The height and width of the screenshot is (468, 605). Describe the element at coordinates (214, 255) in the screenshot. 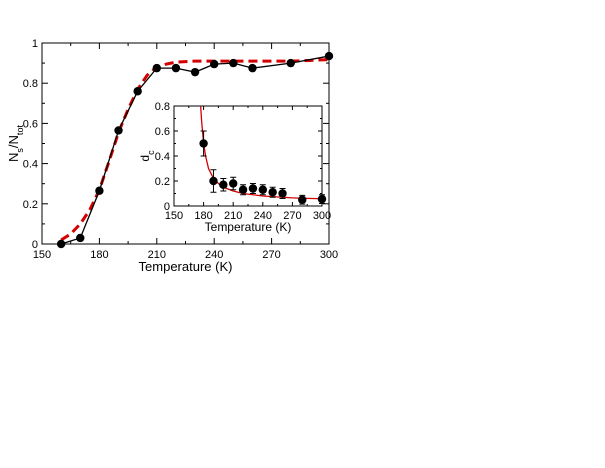

I see `main-x-tick-label: 240` at that location.